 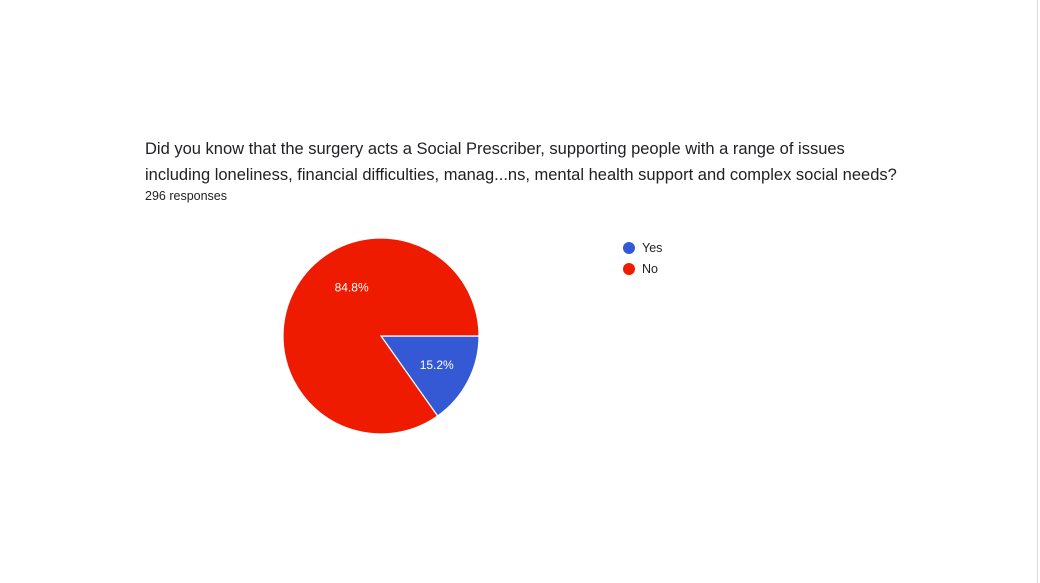 I want to click on legend-item-no: No, so click(x=642, y=268).